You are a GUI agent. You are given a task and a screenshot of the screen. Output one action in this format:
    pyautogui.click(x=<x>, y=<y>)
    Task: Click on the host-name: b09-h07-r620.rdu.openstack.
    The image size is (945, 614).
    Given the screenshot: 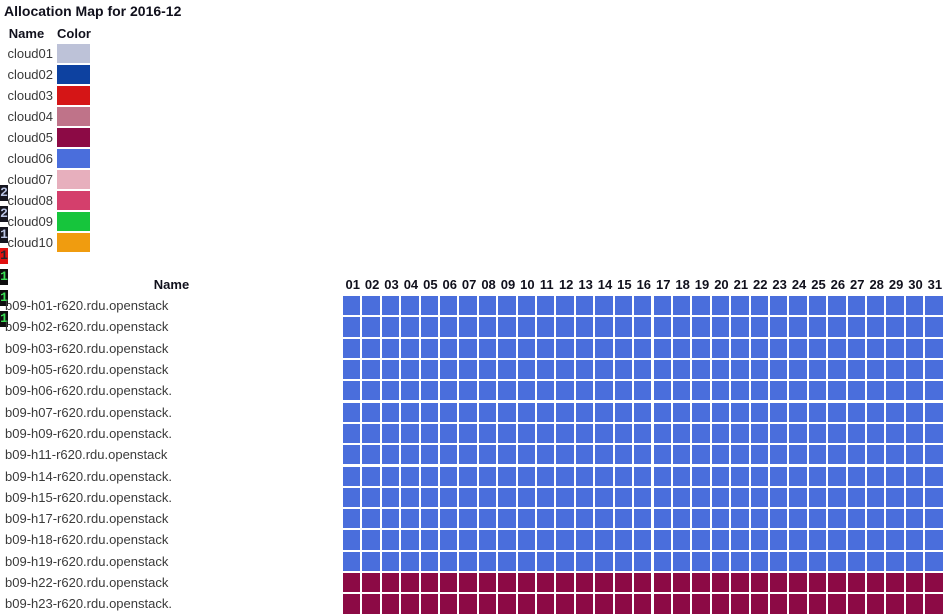 What is the action you would take?
    pyautogui.click(x=88, y=412)
    